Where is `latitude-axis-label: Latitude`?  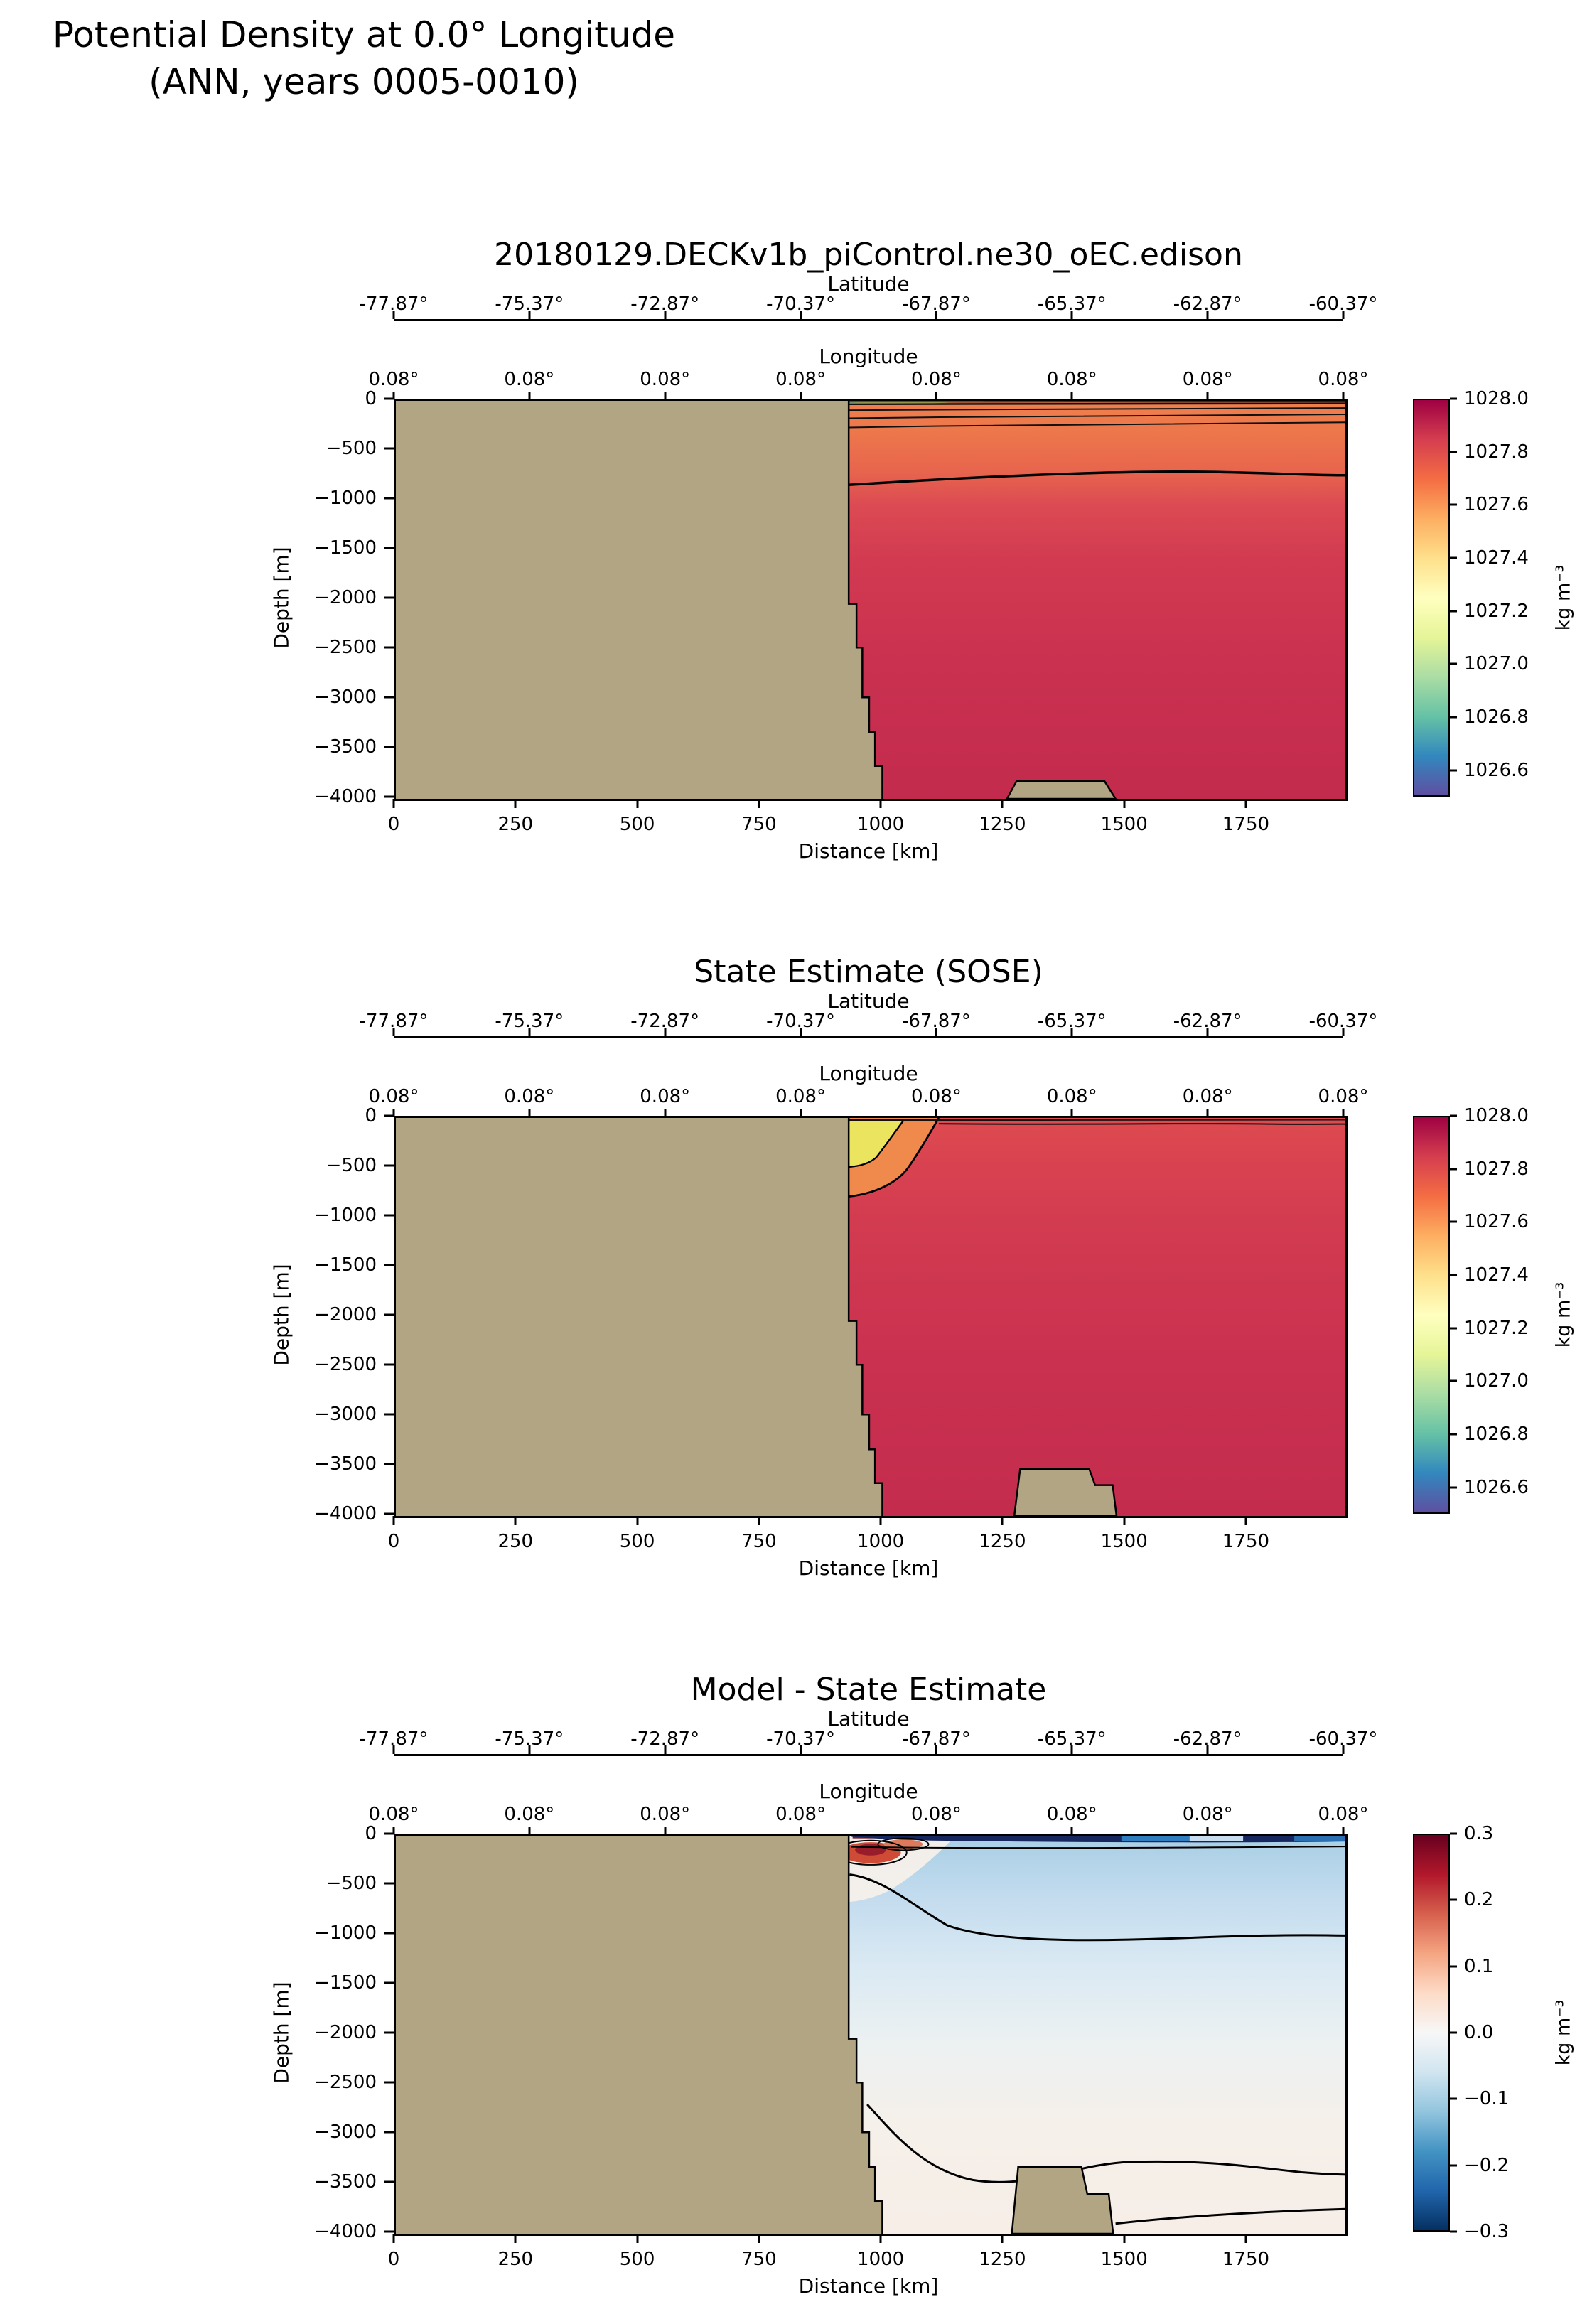 latitude-axis-label: Latitude is located at coordinates (869, 284).